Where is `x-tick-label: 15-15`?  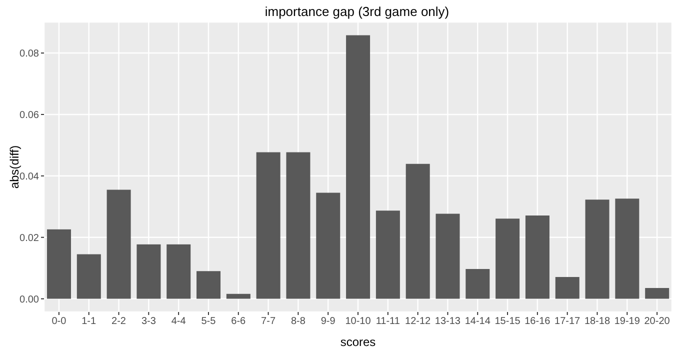
x-tick-label: 15-15 is located at coordinates (507, 322).